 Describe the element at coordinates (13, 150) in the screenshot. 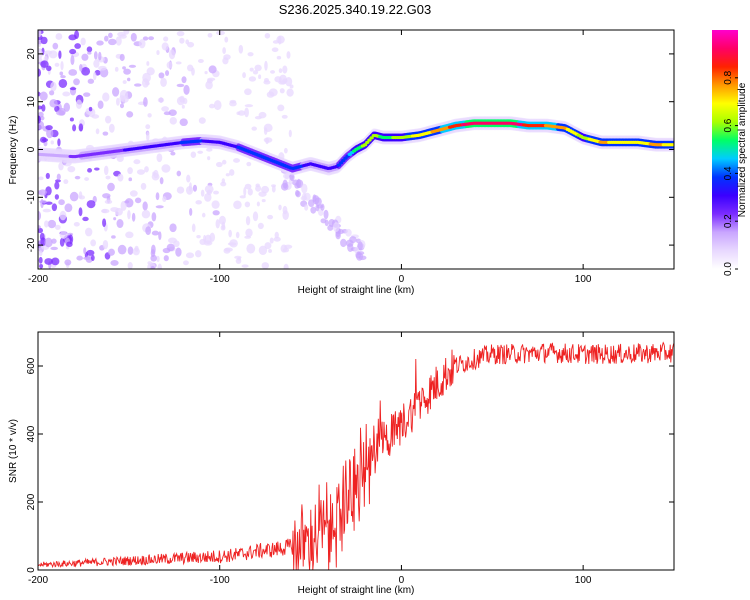

I see `spectrogram-y-label: Frequency (Hz)` at that location.